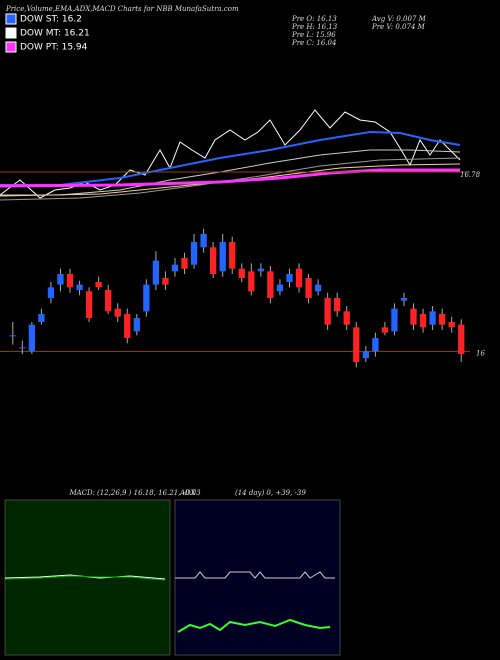 This screenshot has height=660, width=500. I want to click on macd-panel, so click(87, 577).